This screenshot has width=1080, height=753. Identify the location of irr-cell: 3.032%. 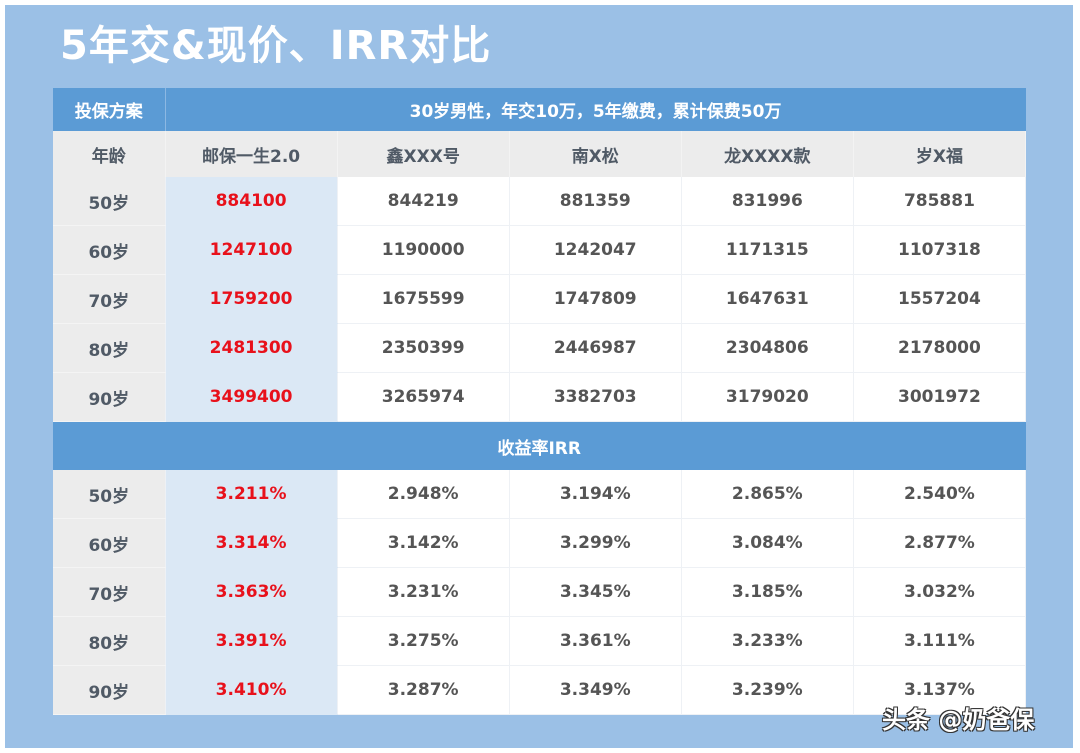
(940, 592).